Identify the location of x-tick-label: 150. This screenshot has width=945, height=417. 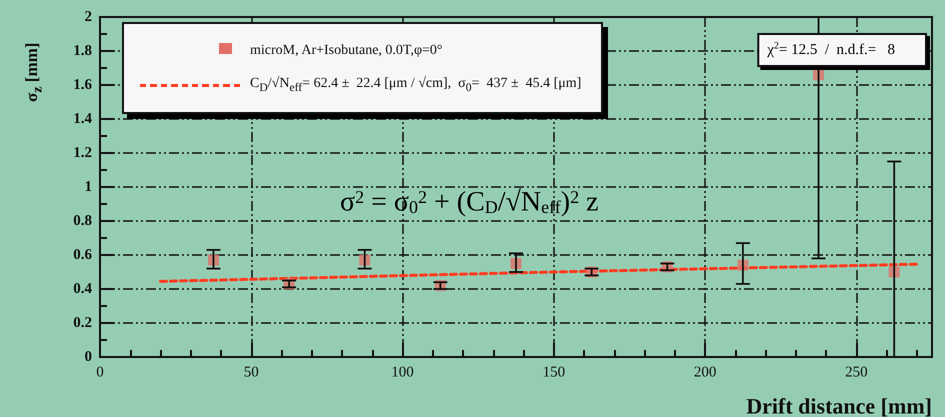
(554, 372).